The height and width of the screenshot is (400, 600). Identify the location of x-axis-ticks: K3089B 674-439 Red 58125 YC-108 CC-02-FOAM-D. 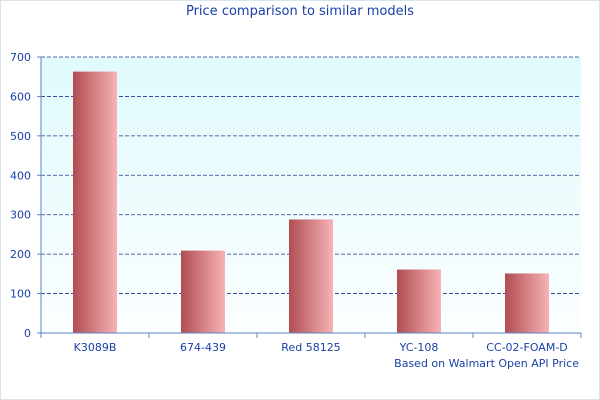
(311, 343).